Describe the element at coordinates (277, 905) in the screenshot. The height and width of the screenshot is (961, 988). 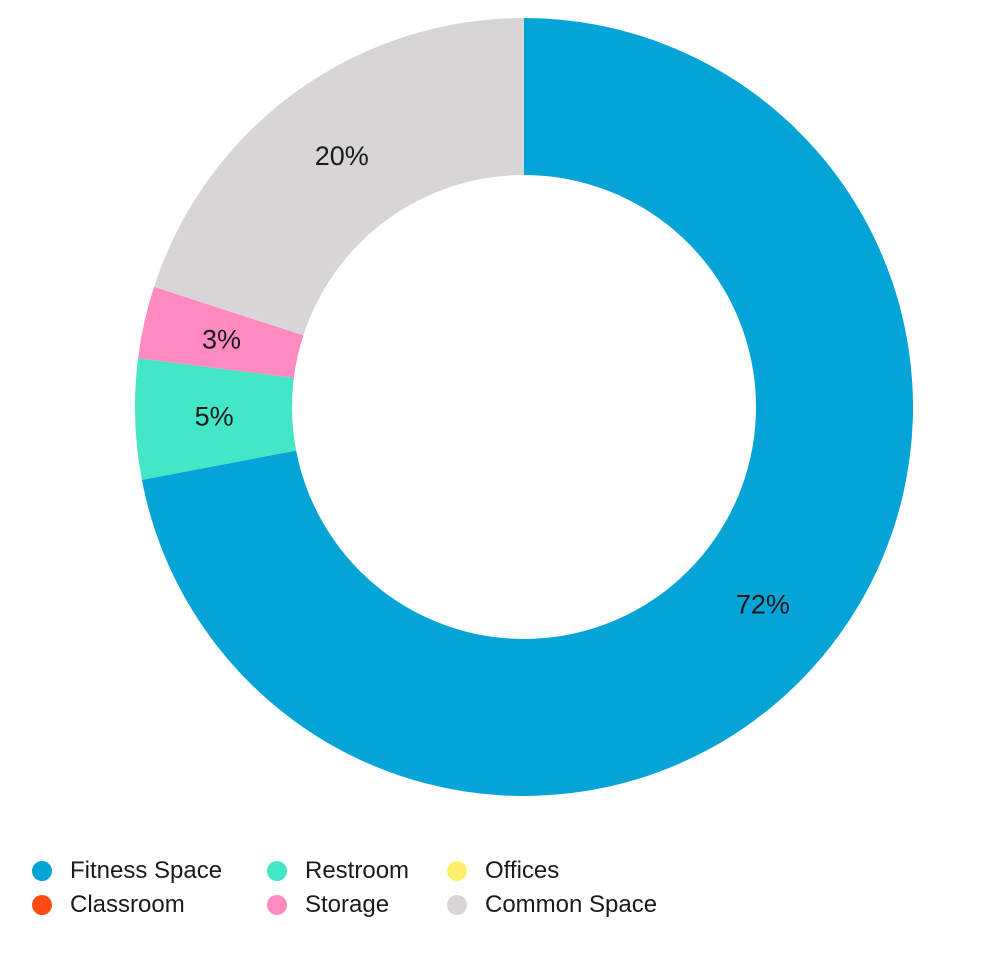
I see `legend-swatch-storage` at that location.